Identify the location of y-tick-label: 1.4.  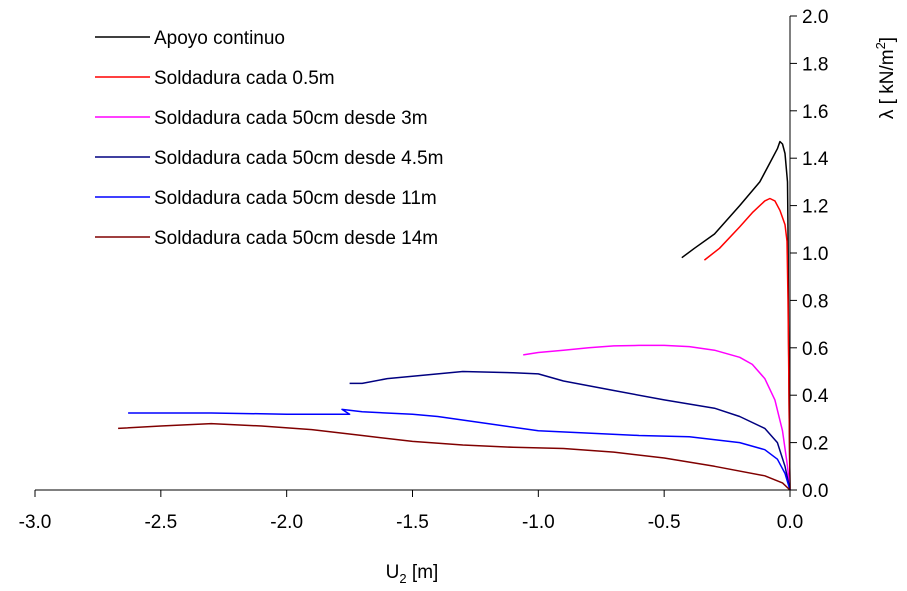
(815, 159).